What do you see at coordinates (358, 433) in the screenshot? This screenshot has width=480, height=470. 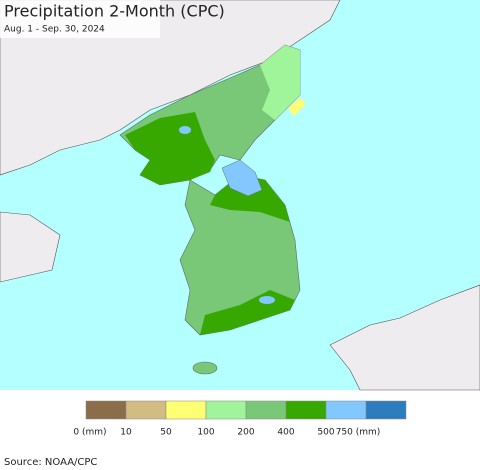 I see `legend-label: 750 (mm)` at bounding box center [358, 433].